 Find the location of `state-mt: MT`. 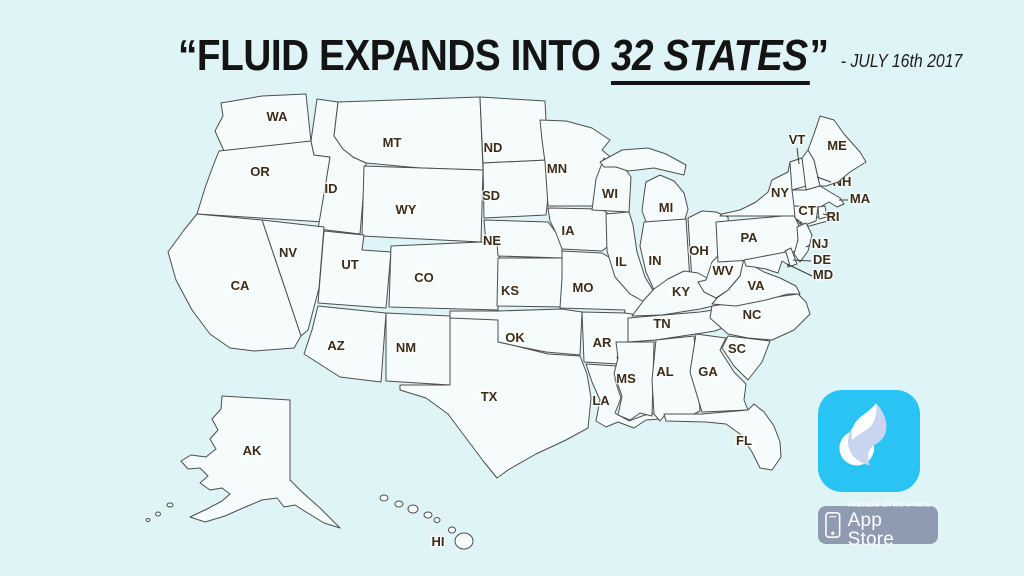

state-mt: MT is located at coordinates (408, 133).